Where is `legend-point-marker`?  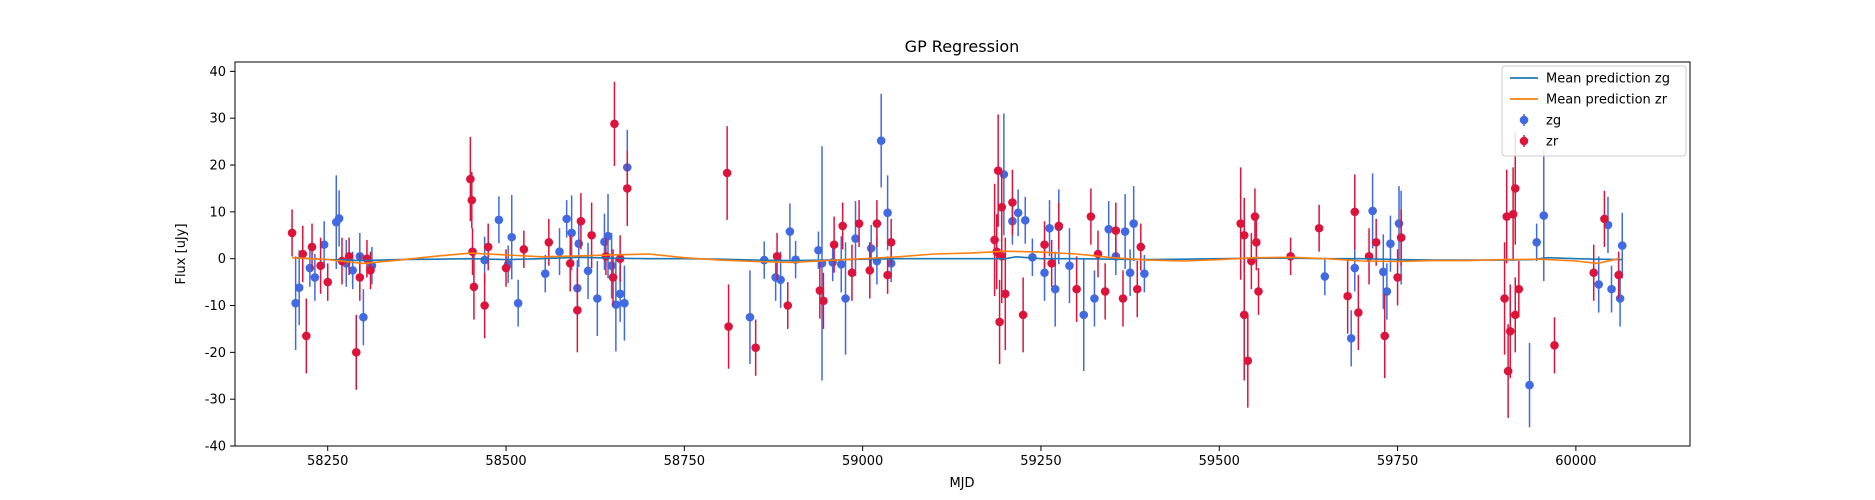
legend-point-marker is located at coordinates (1524, 141).